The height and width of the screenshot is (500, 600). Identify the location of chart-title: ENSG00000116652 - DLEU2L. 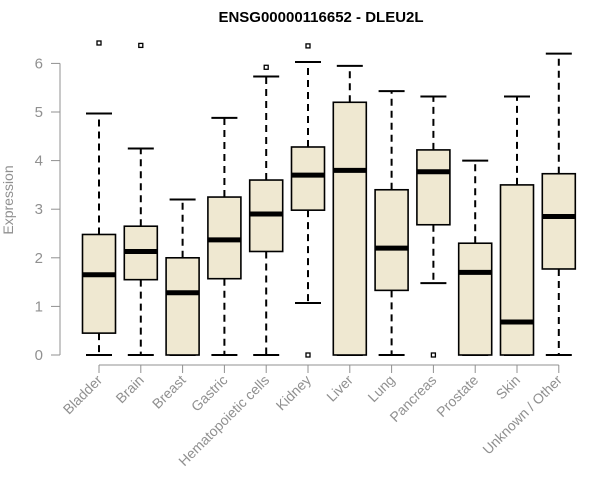
(320, 17).